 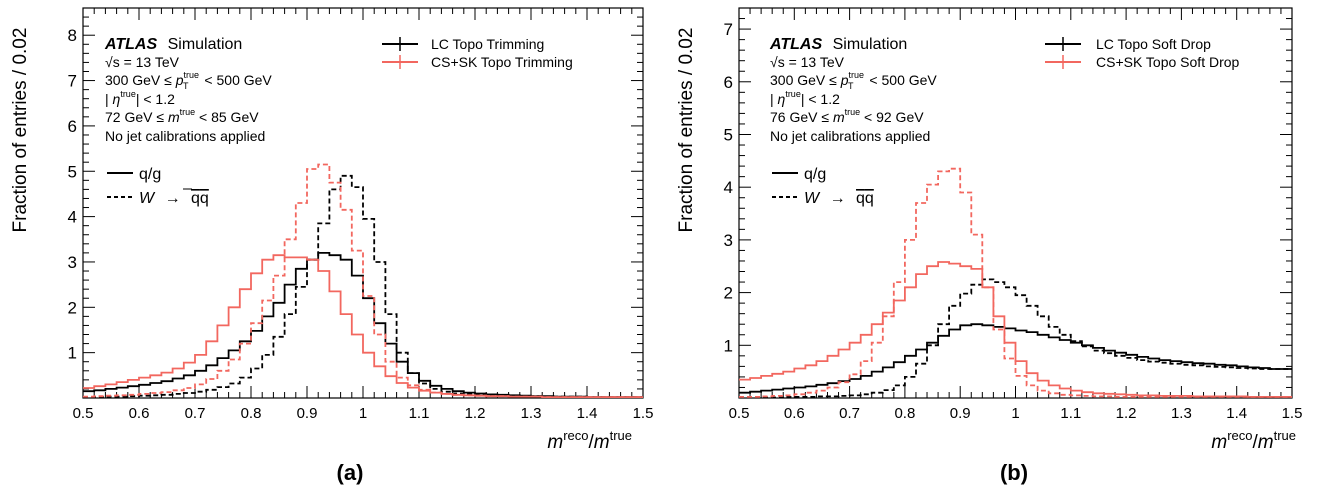 What do you see at coordinates (72, 194) in the screenshot?
I see `y-tick-labels: 1 2 3 4 5 6 7 8` at bounding box center [72, 194].